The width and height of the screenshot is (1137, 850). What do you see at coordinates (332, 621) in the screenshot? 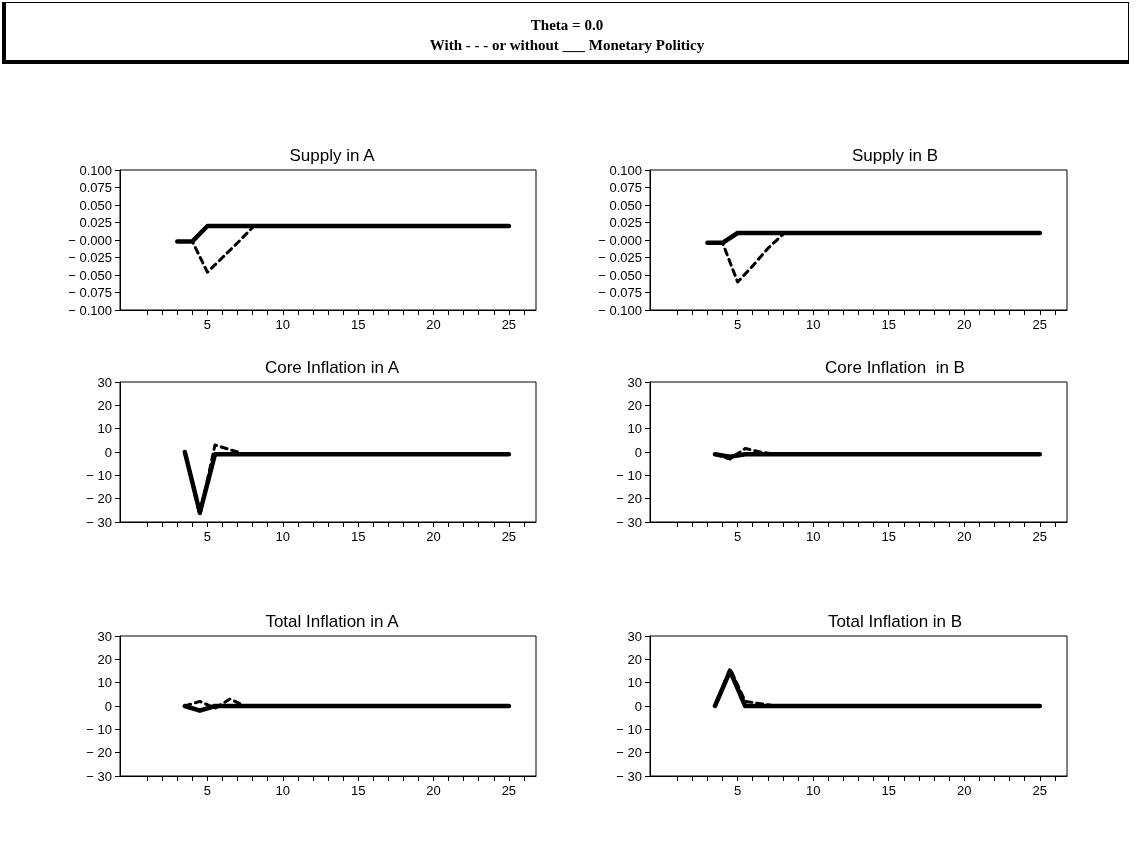
I see `chart-title: Total Inflation in A` at bounding box center [332, 621].